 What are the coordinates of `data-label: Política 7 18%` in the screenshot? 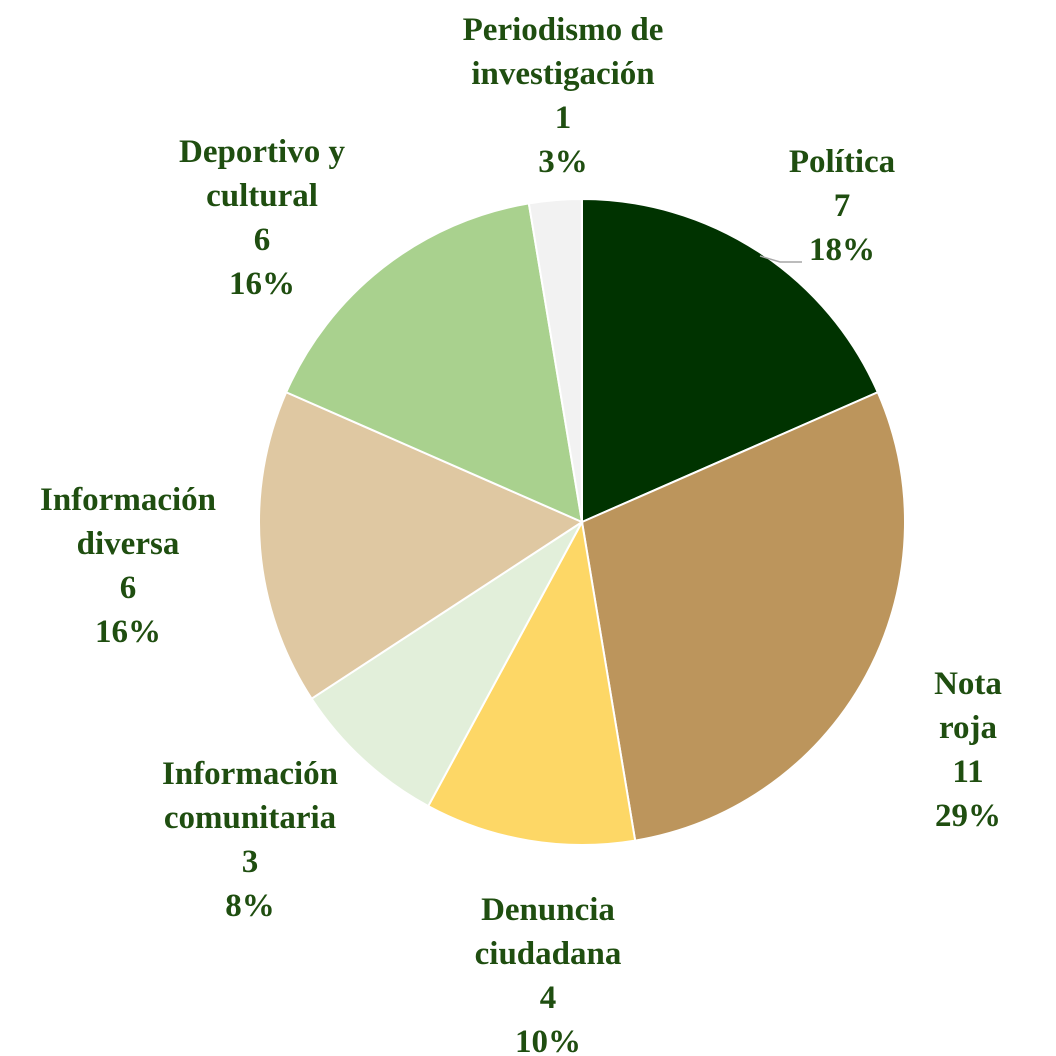 It's located at (842, 206).